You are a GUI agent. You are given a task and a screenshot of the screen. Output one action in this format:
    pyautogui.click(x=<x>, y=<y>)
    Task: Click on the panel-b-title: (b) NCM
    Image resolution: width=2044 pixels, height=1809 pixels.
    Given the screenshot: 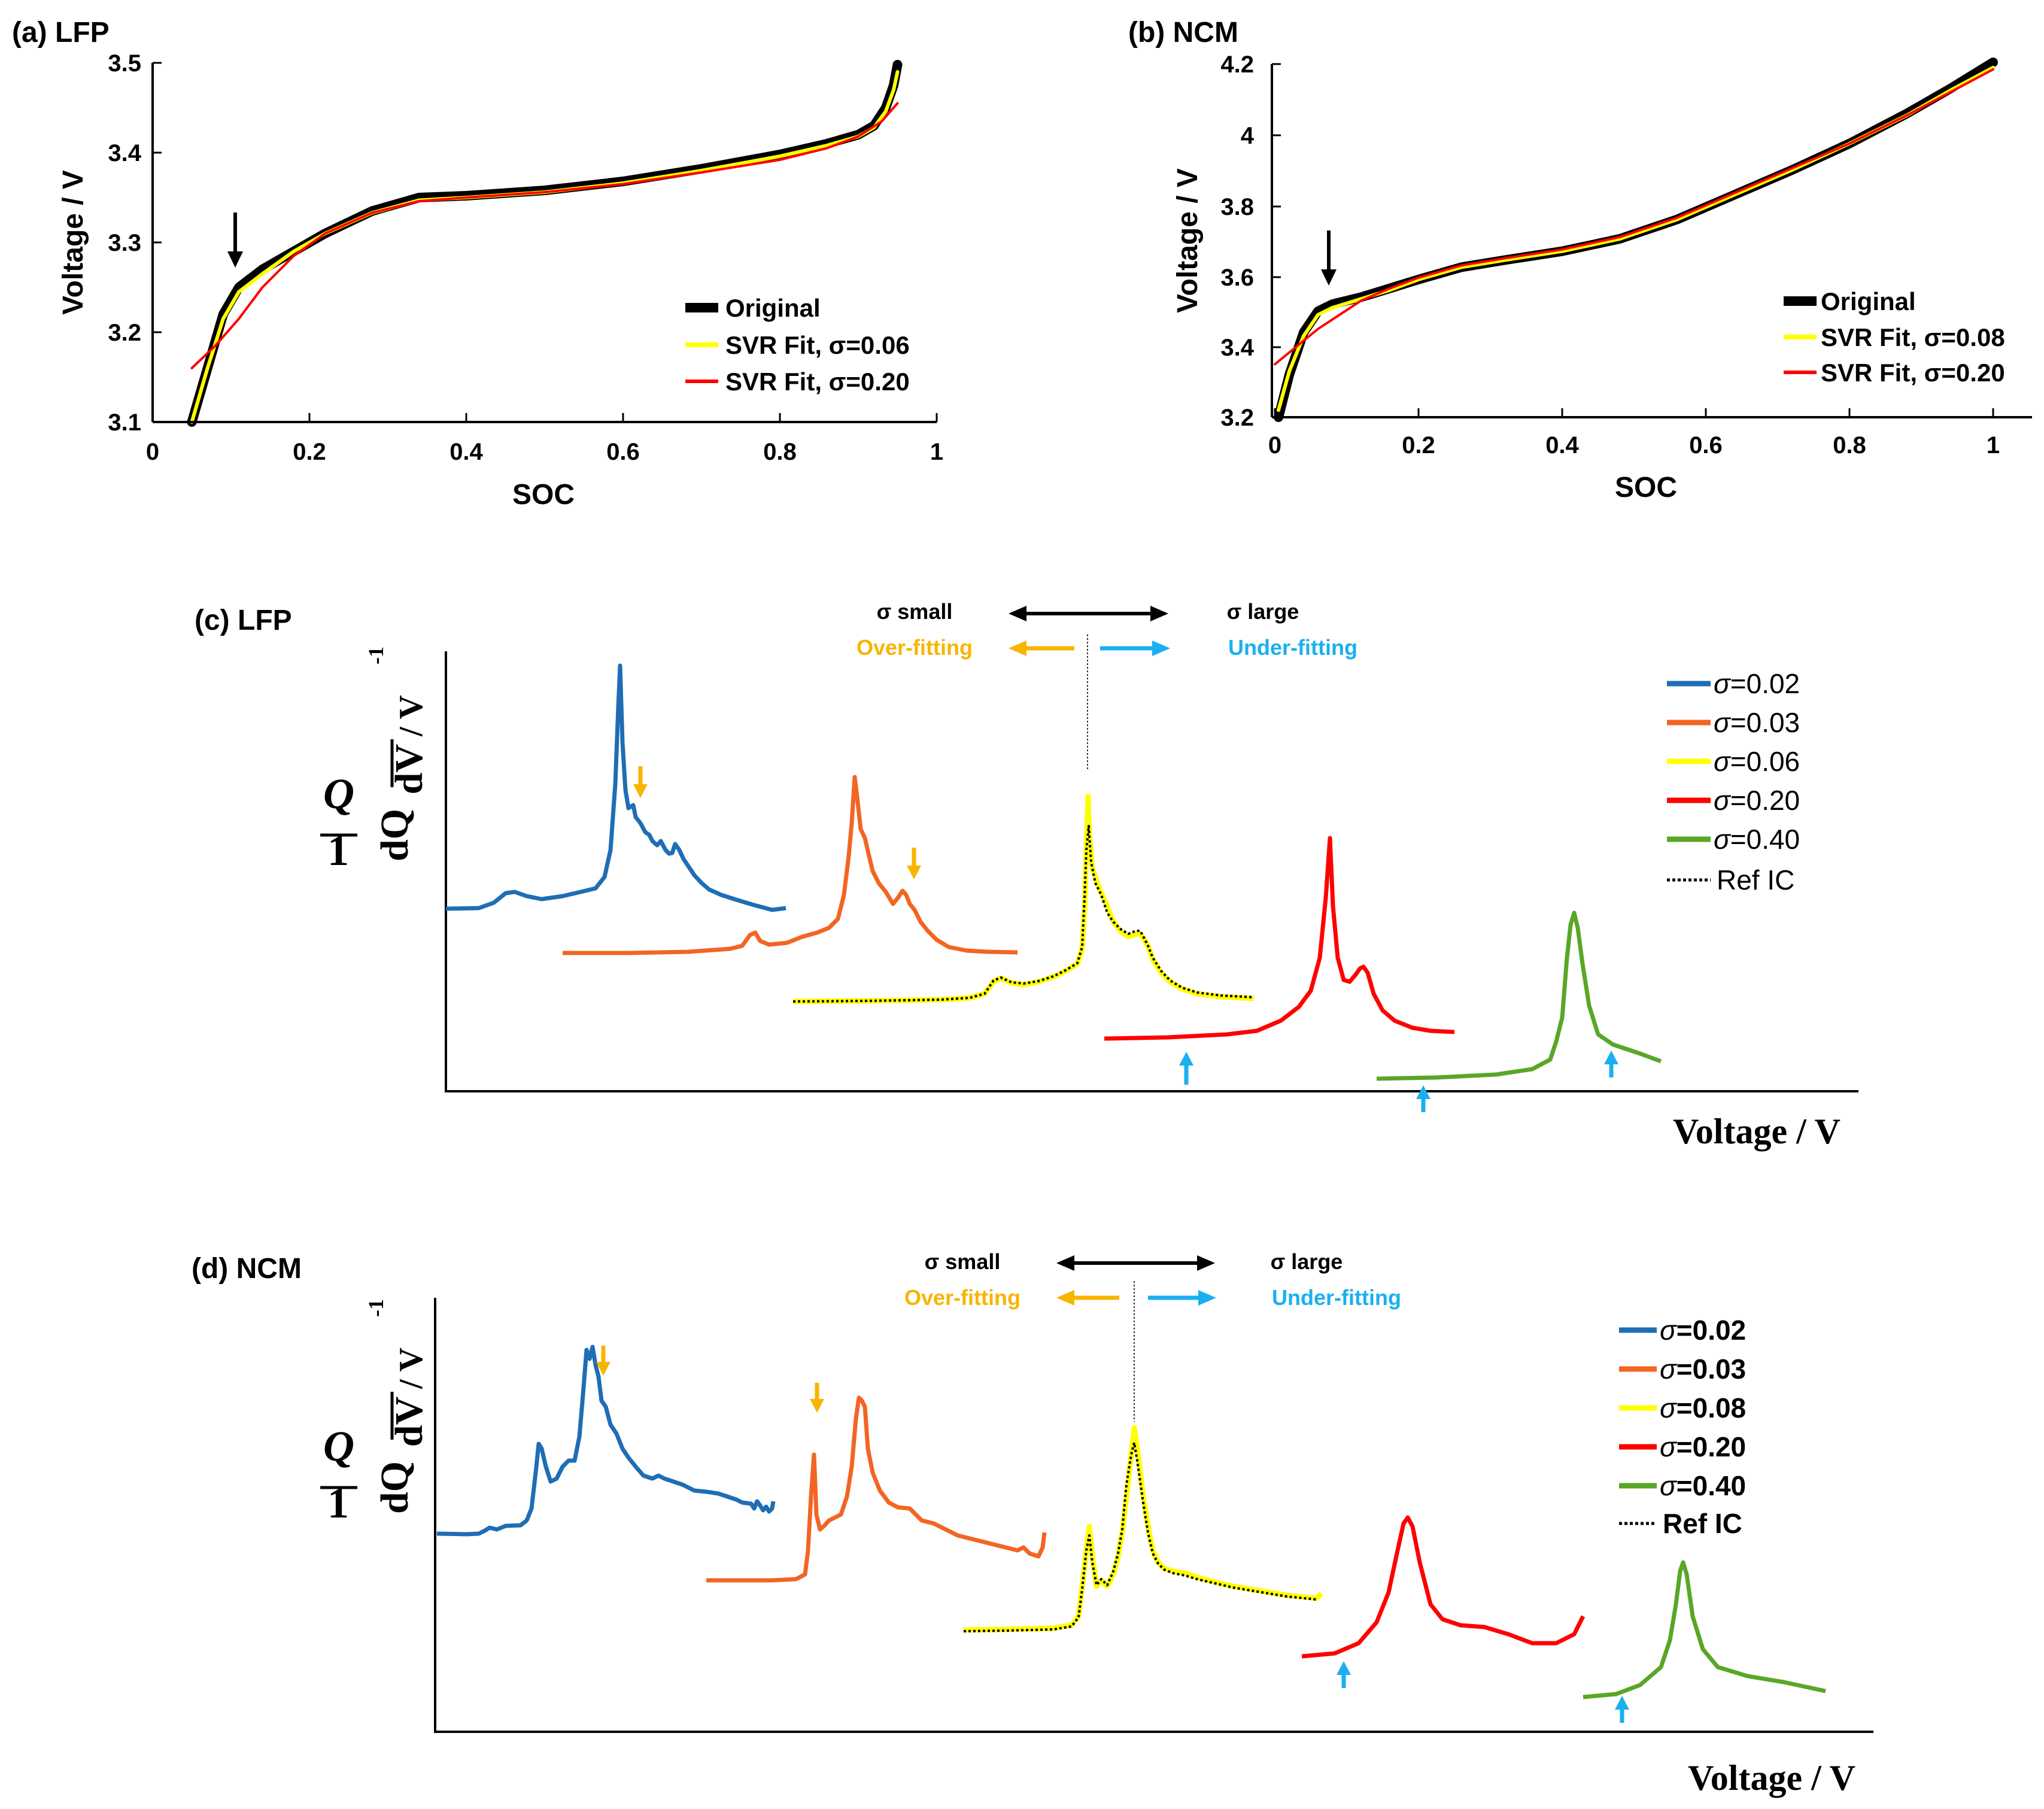 What is the action you would take?
    pyautogui.click(x=1183, y=32)
    